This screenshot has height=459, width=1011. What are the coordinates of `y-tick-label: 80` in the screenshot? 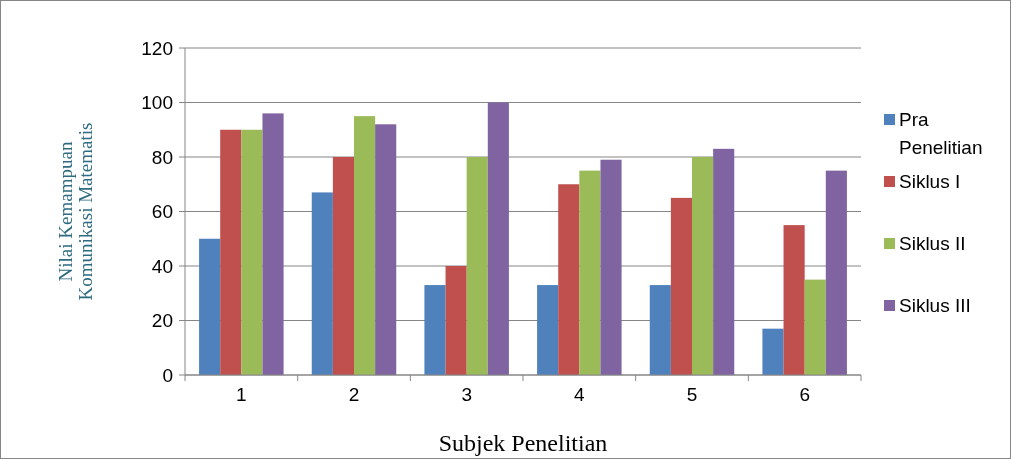 It's located at (162, 157).